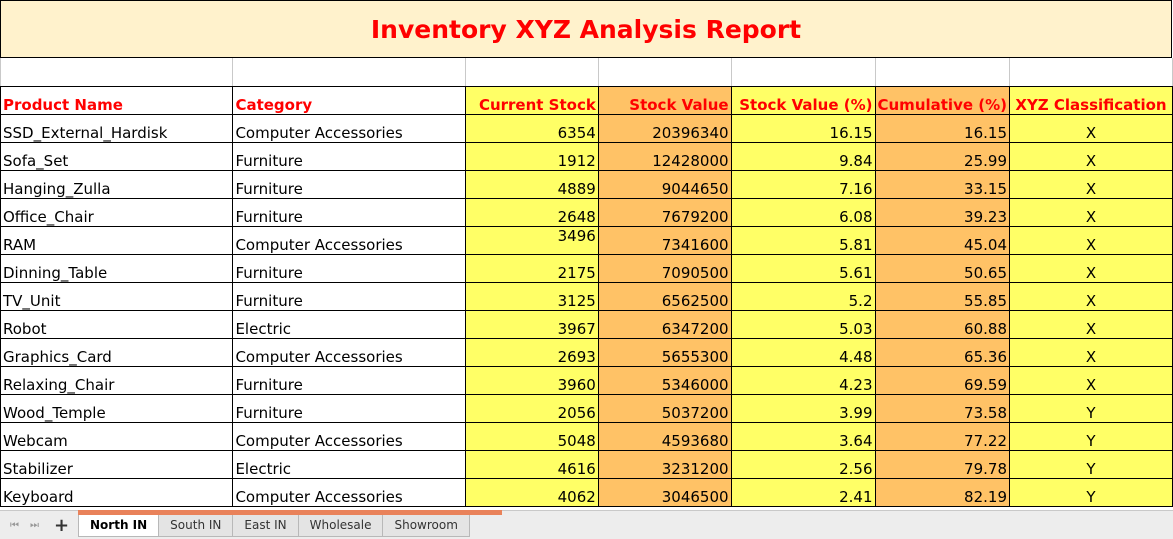 The image size is (1173, 539). I want to click on current-stock-cell: 3960, so click(531, 380).